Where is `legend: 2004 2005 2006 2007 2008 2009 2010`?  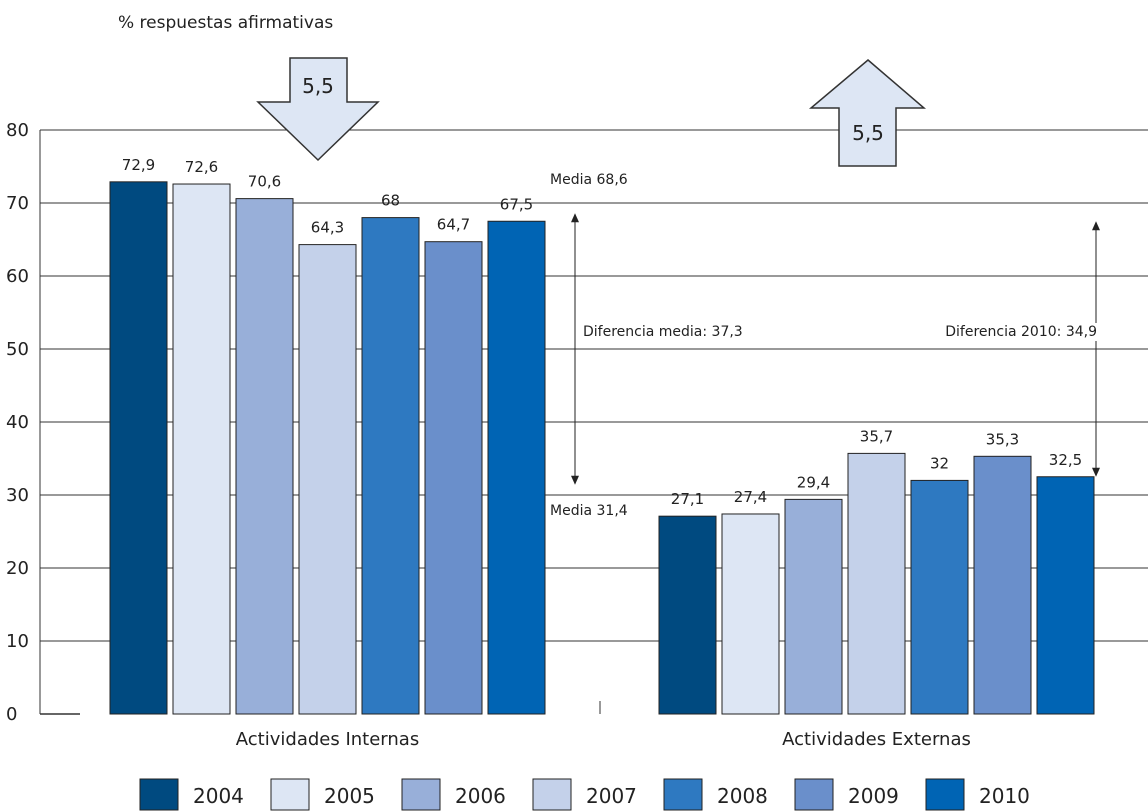 legend: 2004 2005 2006 2007 2008 2009 2010 is located at coordinates (584, 794).